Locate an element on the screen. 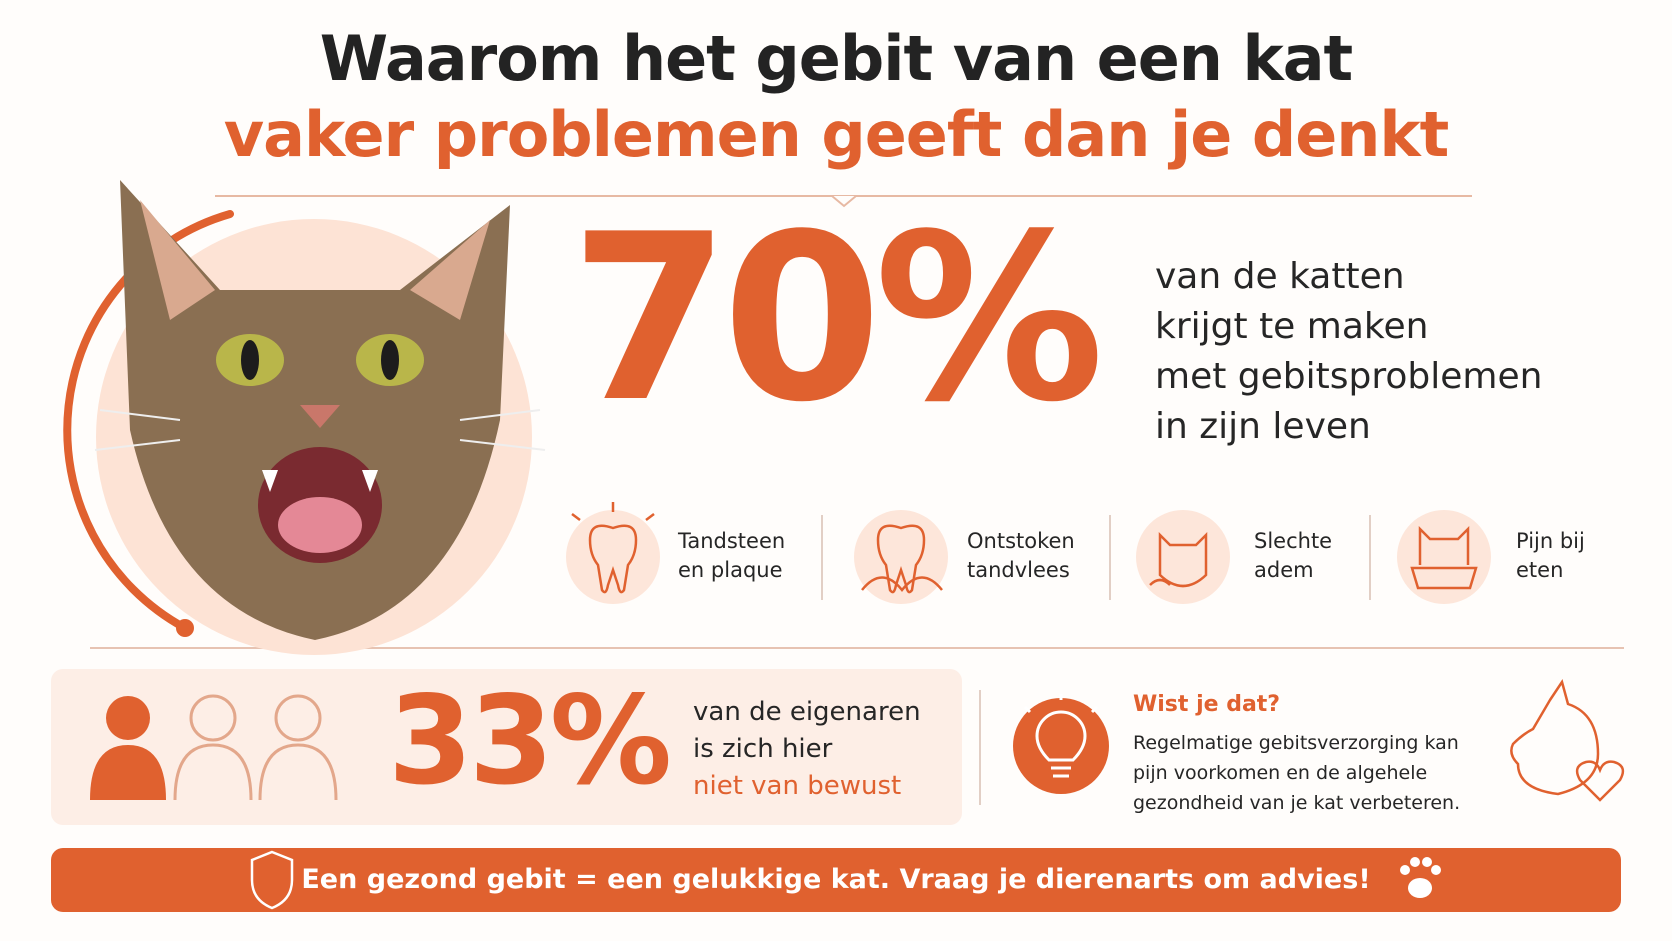 This screenshot has height=941, width=1672. bulb-bg is located at coordinates (1061, 746).